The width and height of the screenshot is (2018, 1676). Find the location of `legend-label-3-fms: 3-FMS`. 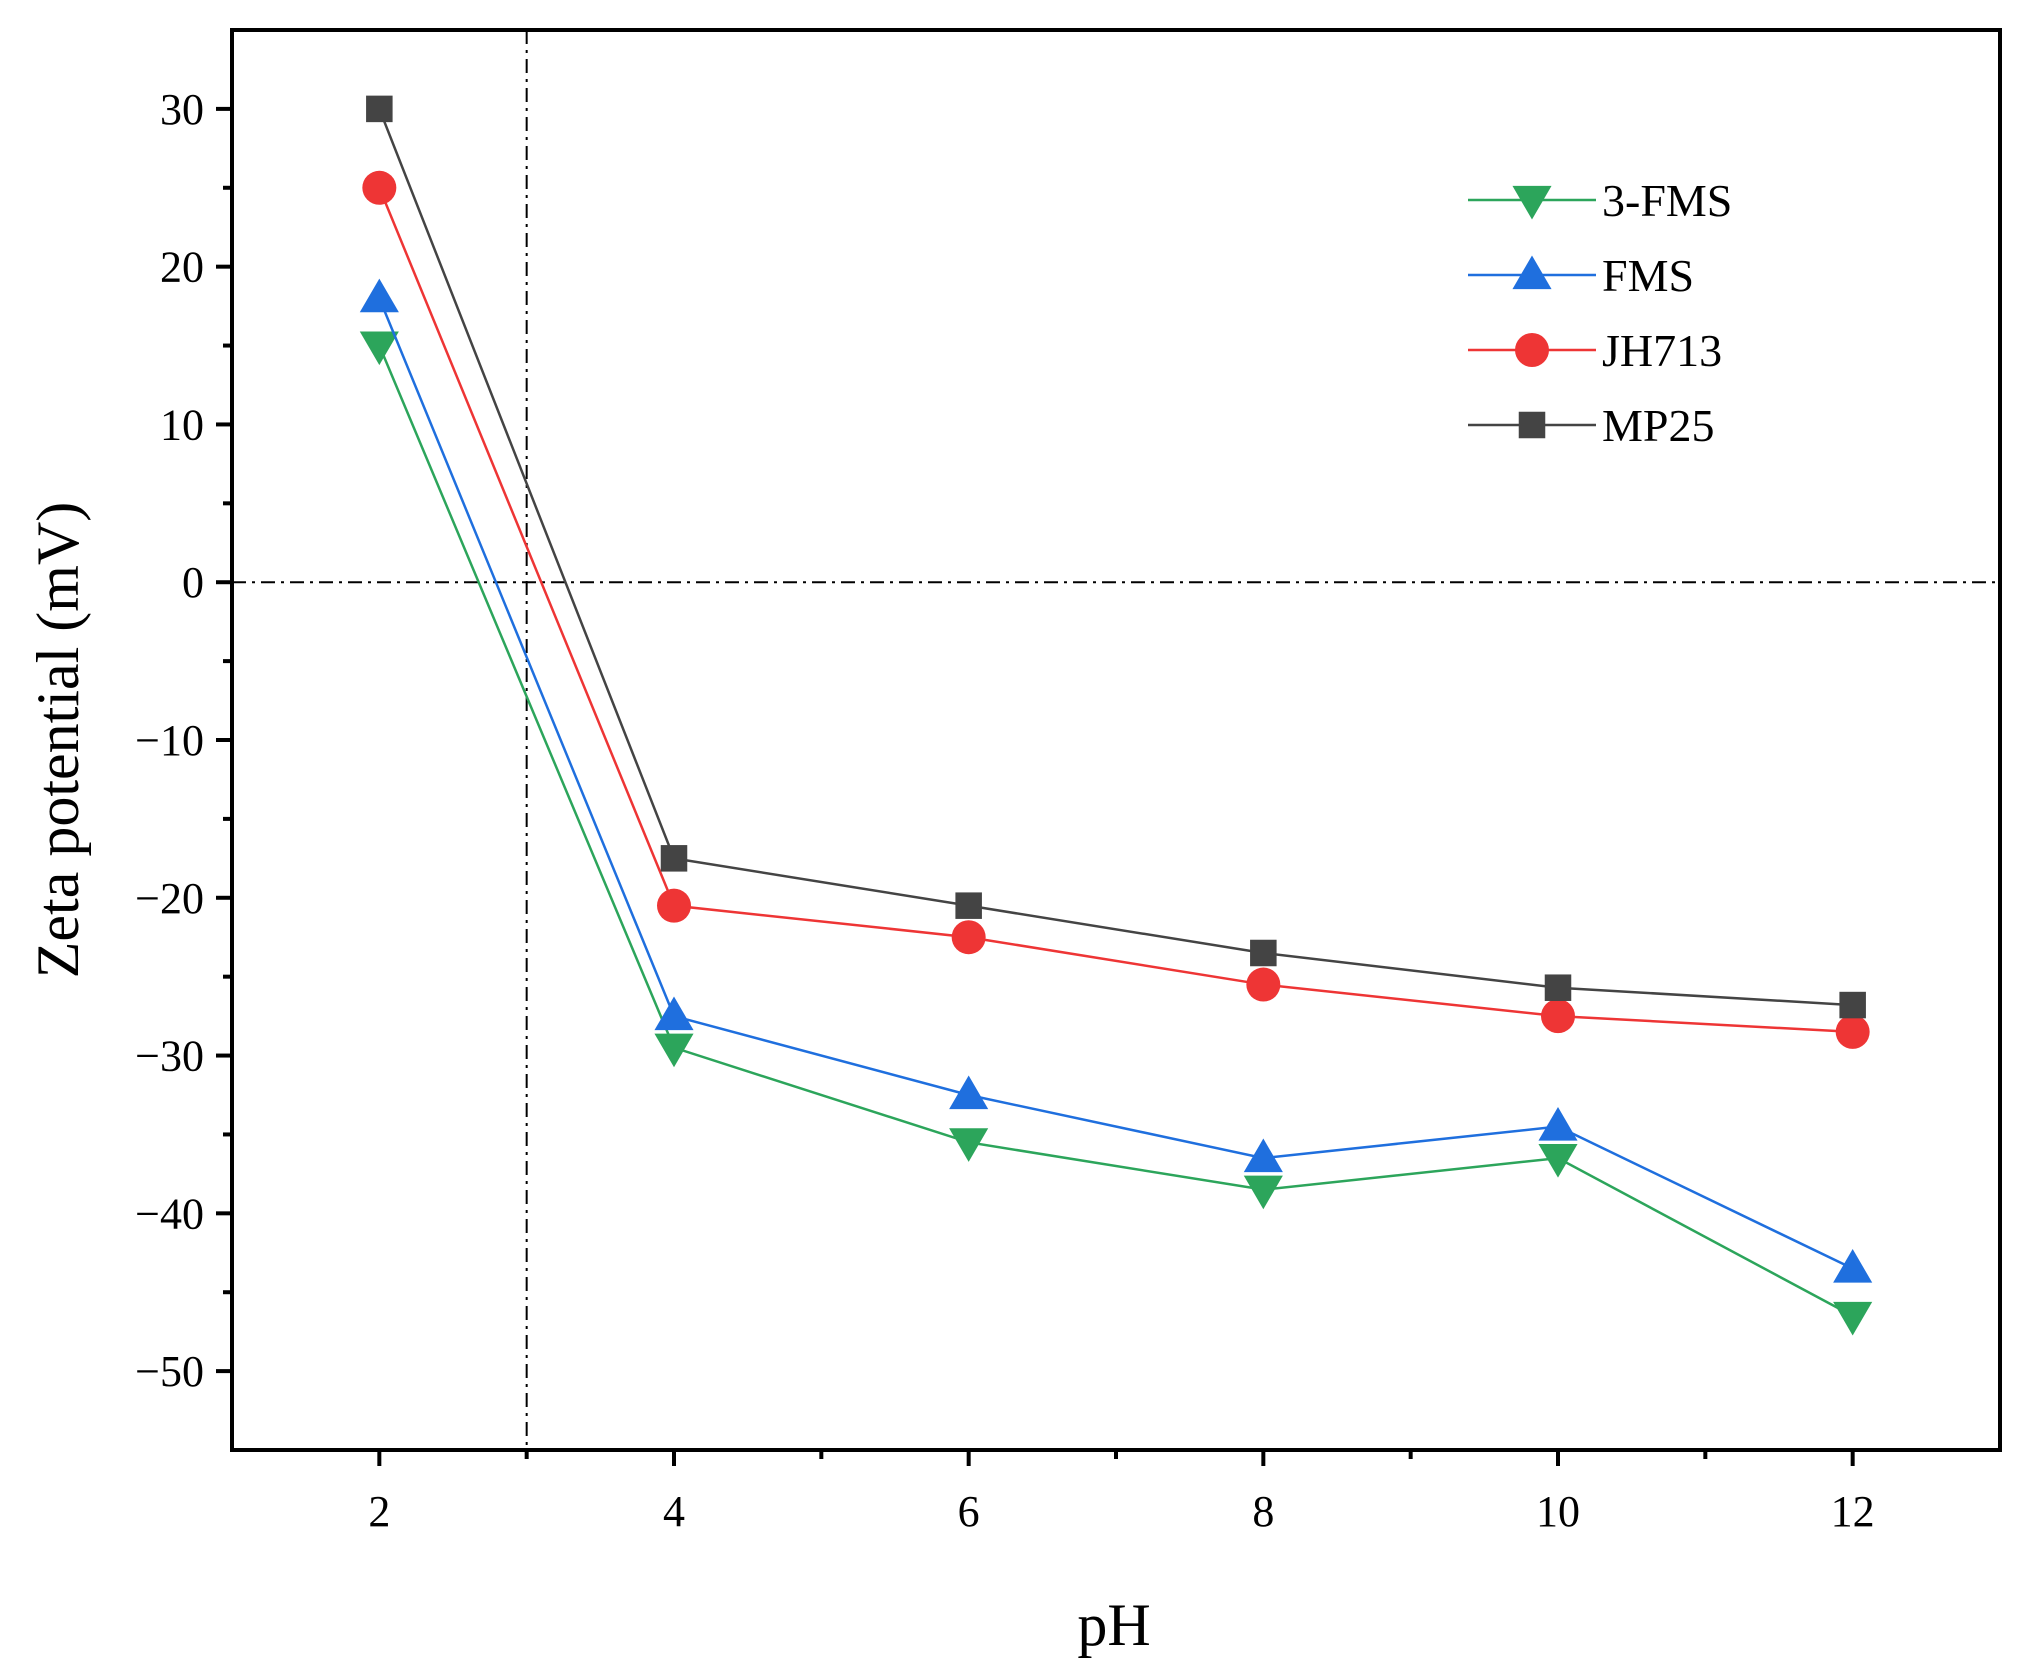

legend-label-3-fms: 3-FMS is located at coordinates (1667, 200).